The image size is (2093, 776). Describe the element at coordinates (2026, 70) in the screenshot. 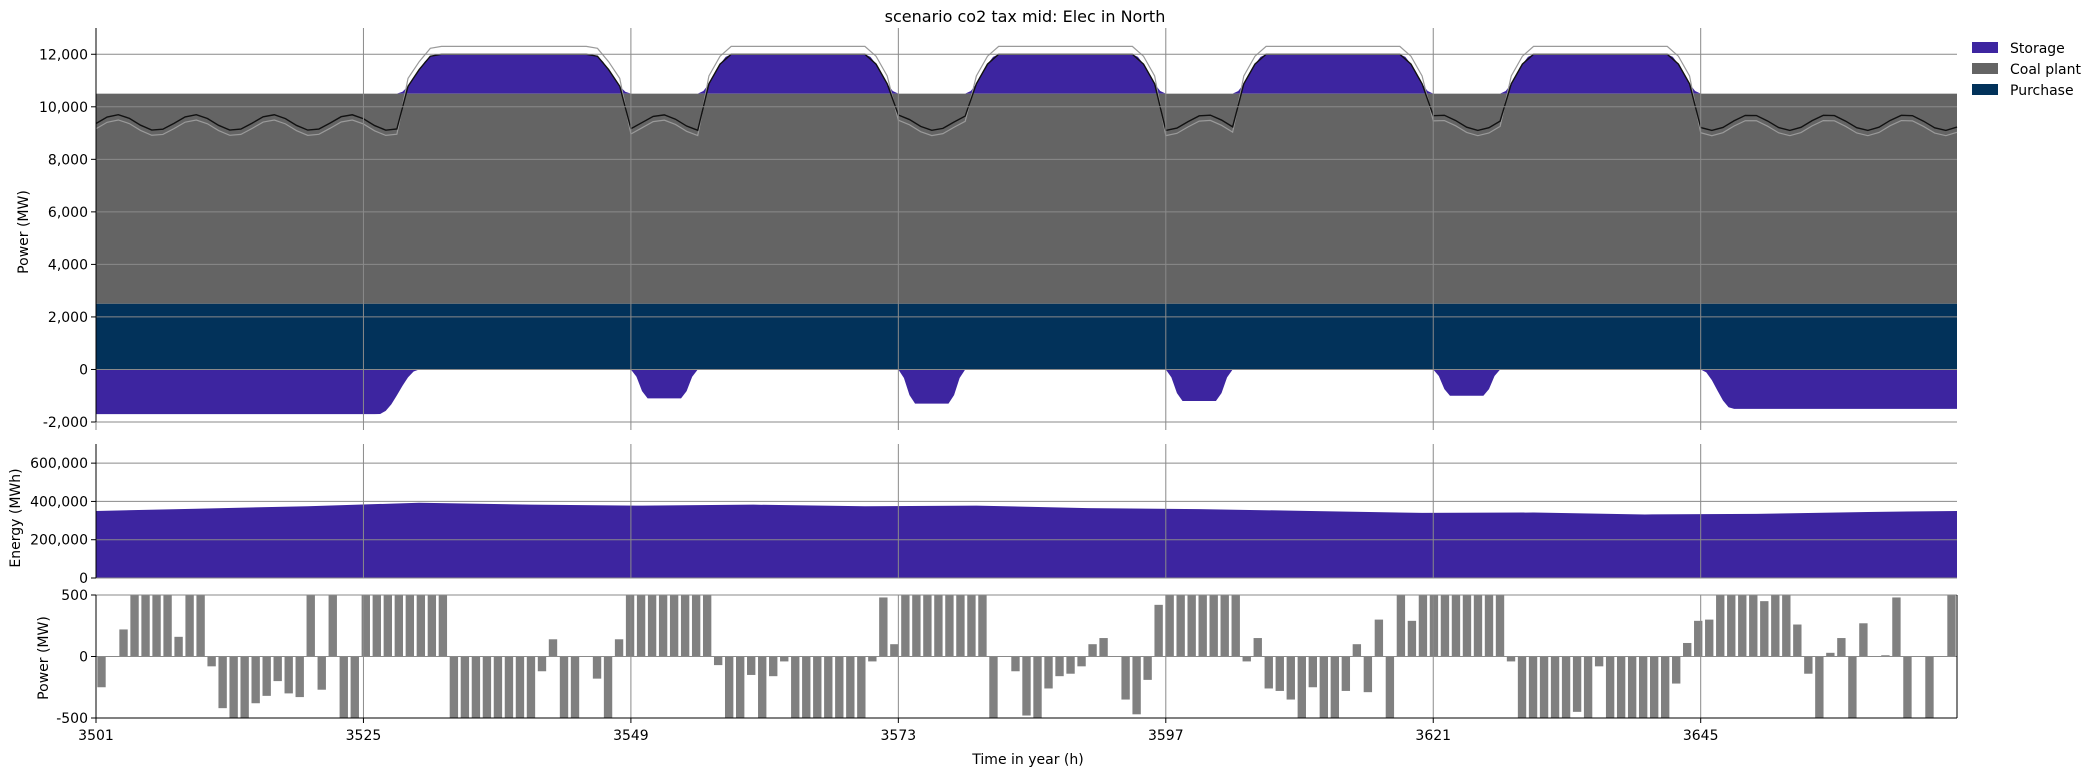

I see `legend: Storage Coal plant Purchase` at that location.